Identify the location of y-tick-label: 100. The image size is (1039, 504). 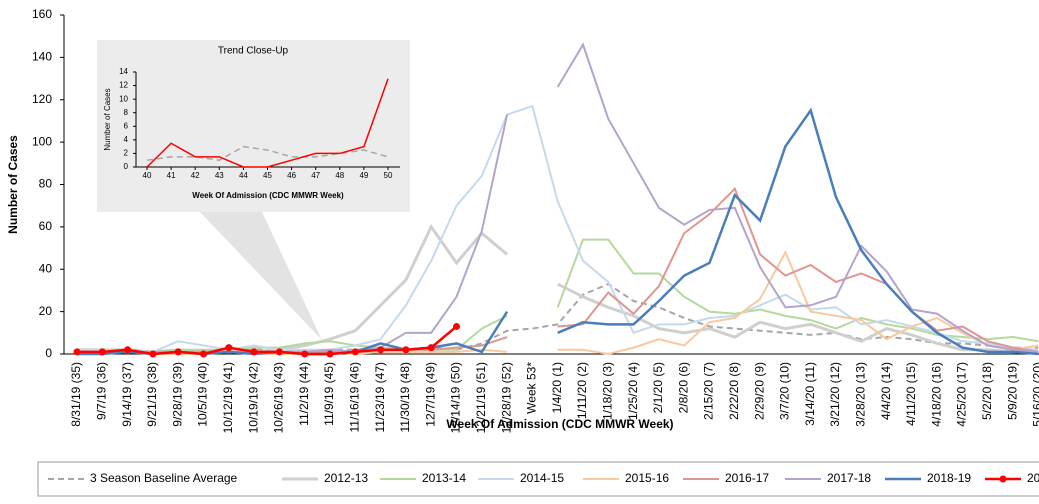
(42, 141).